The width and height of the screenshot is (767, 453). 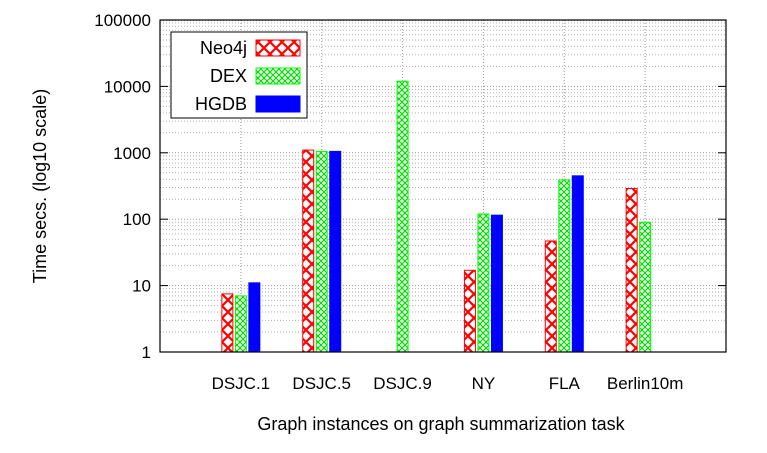 What do you see at coordinates (565, 383) in the screenshot?
I see `x-tick-label: FLA` at bounding box center [565, 383].